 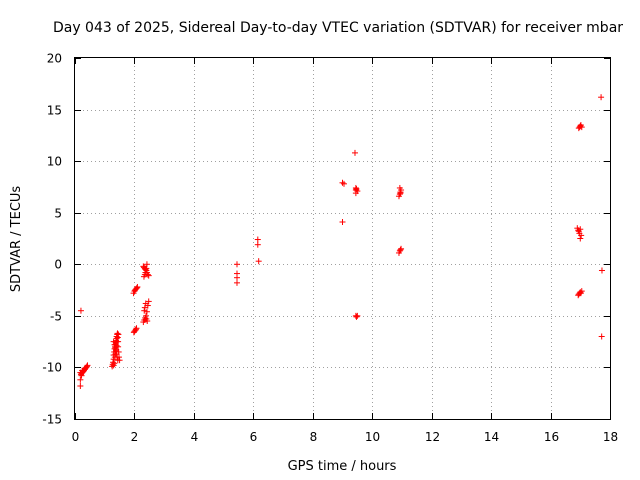 I want to click on y-tick-label: -5, so click(x=56, y=317).